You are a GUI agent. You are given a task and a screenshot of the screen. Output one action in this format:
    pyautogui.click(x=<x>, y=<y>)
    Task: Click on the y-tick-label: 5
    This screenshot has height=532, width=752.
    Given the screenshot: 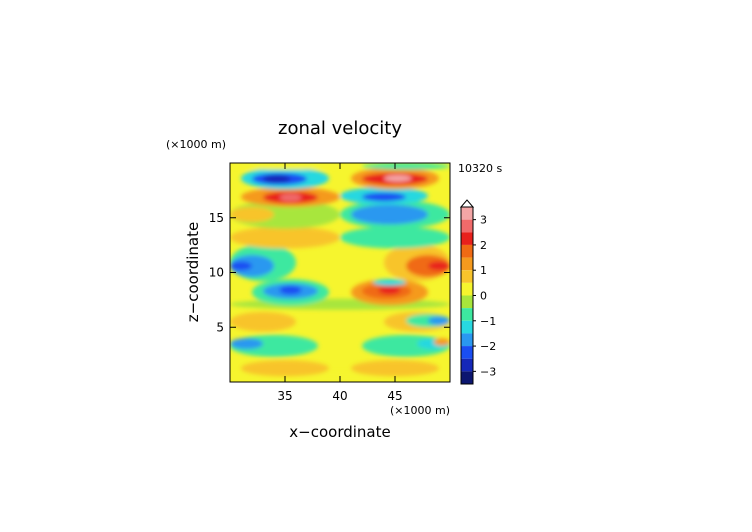 What is the action you would take?
    pyautogui.click(x=220, y=327)
    